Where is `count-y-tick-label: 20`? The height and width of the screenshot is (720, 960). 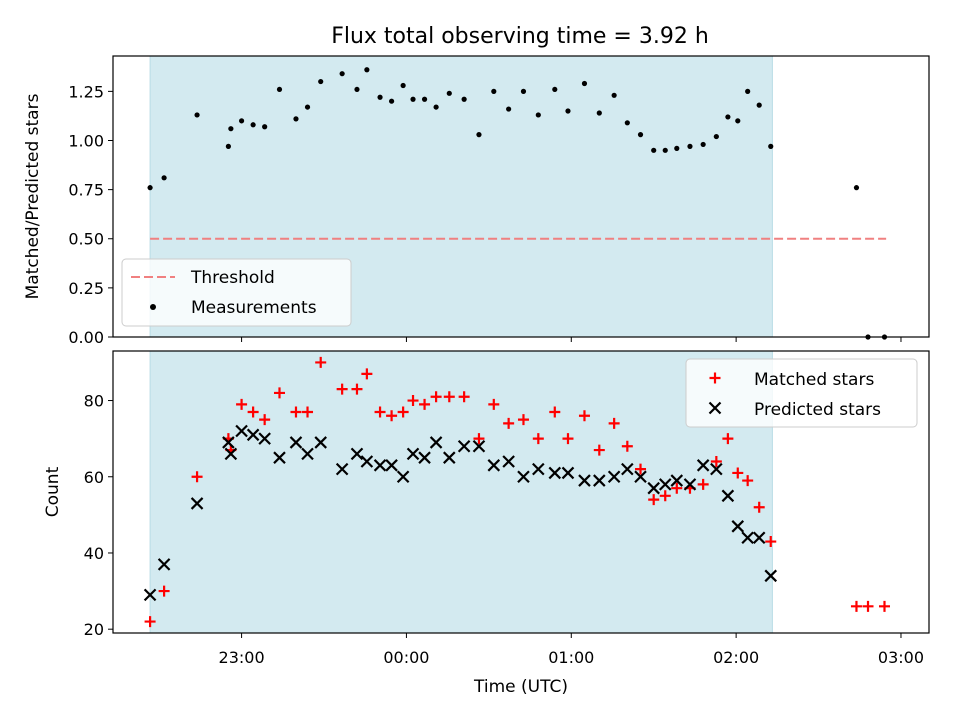
count-y-tick-label: 20 is located at coordinates (94, 629).